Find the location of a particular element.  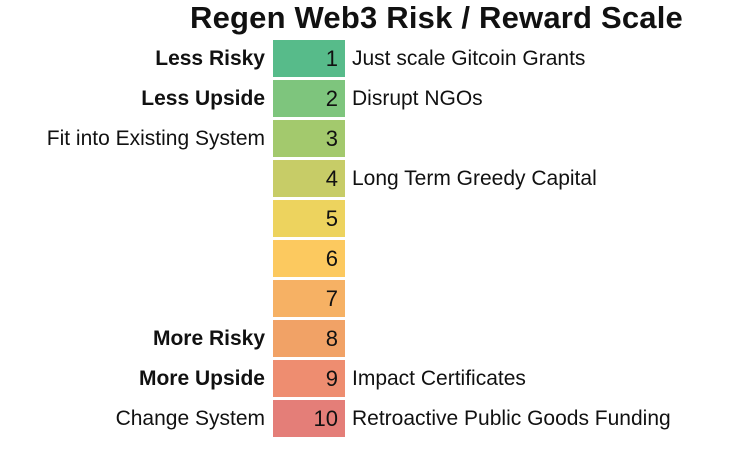

scale-box: 5 is located at coordinates (309, 218).